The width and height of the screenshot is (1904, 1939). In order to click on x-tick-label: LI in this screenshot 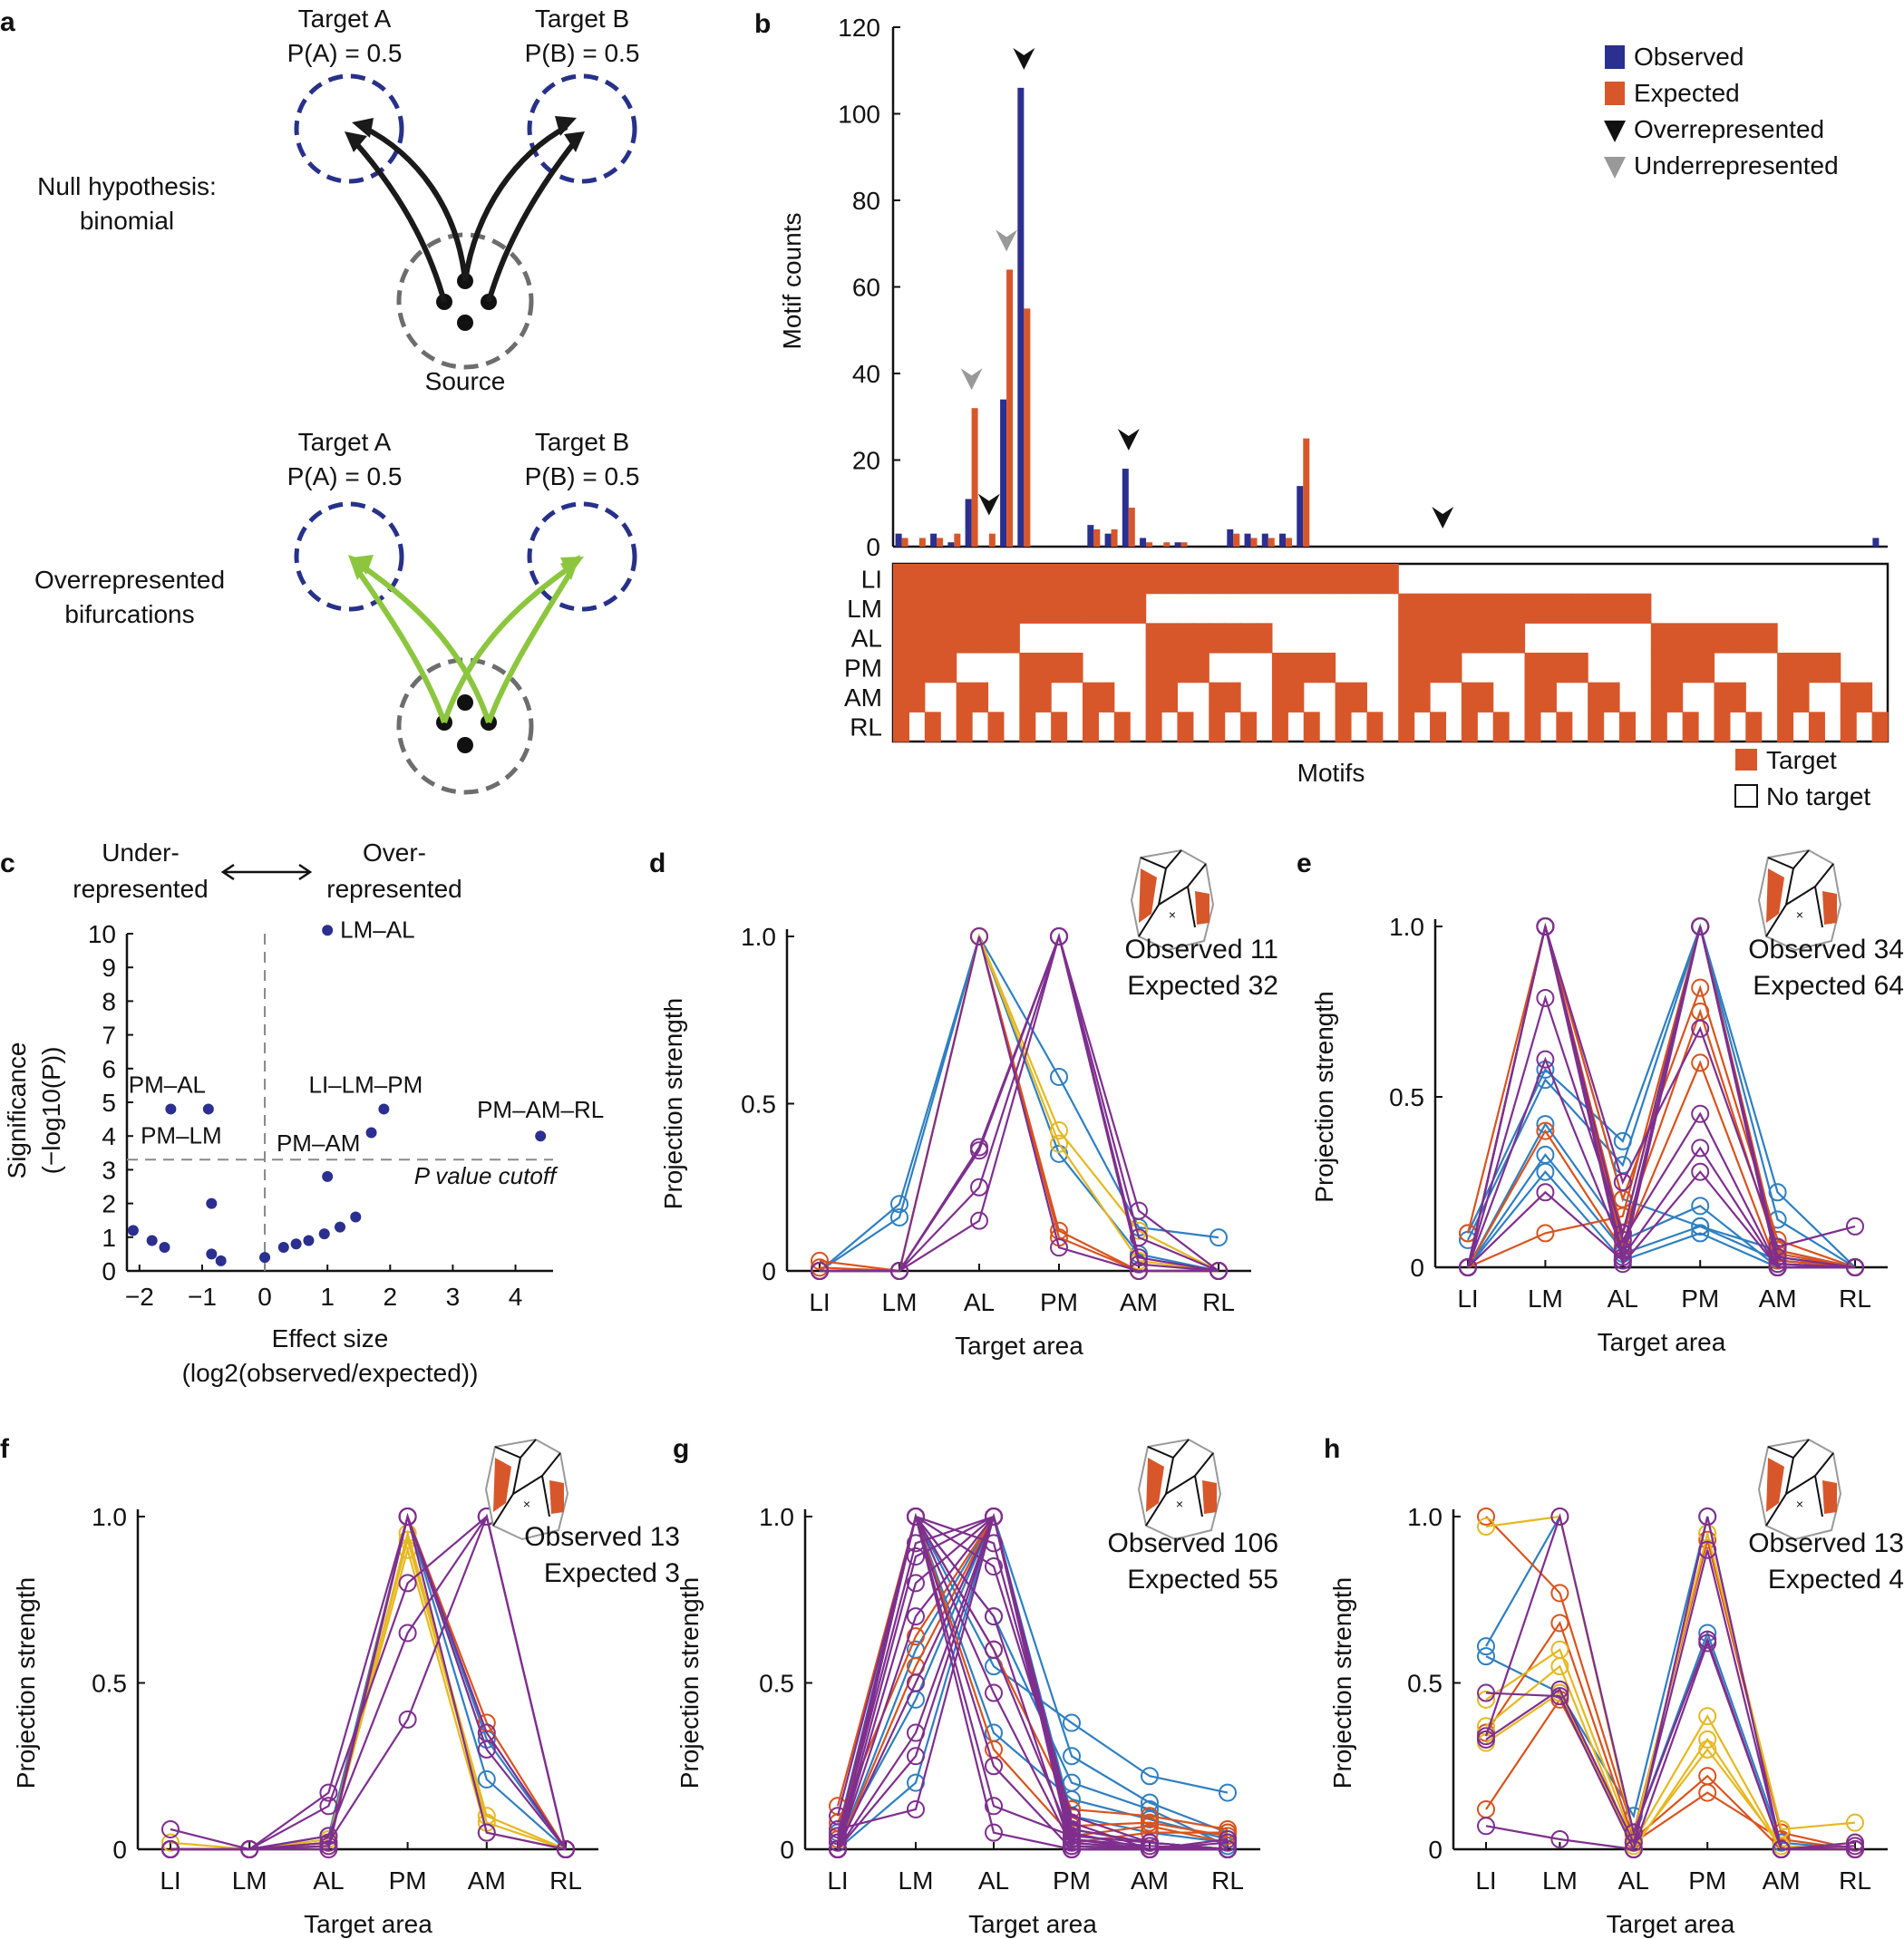, I will do `click(837, 1880)`.